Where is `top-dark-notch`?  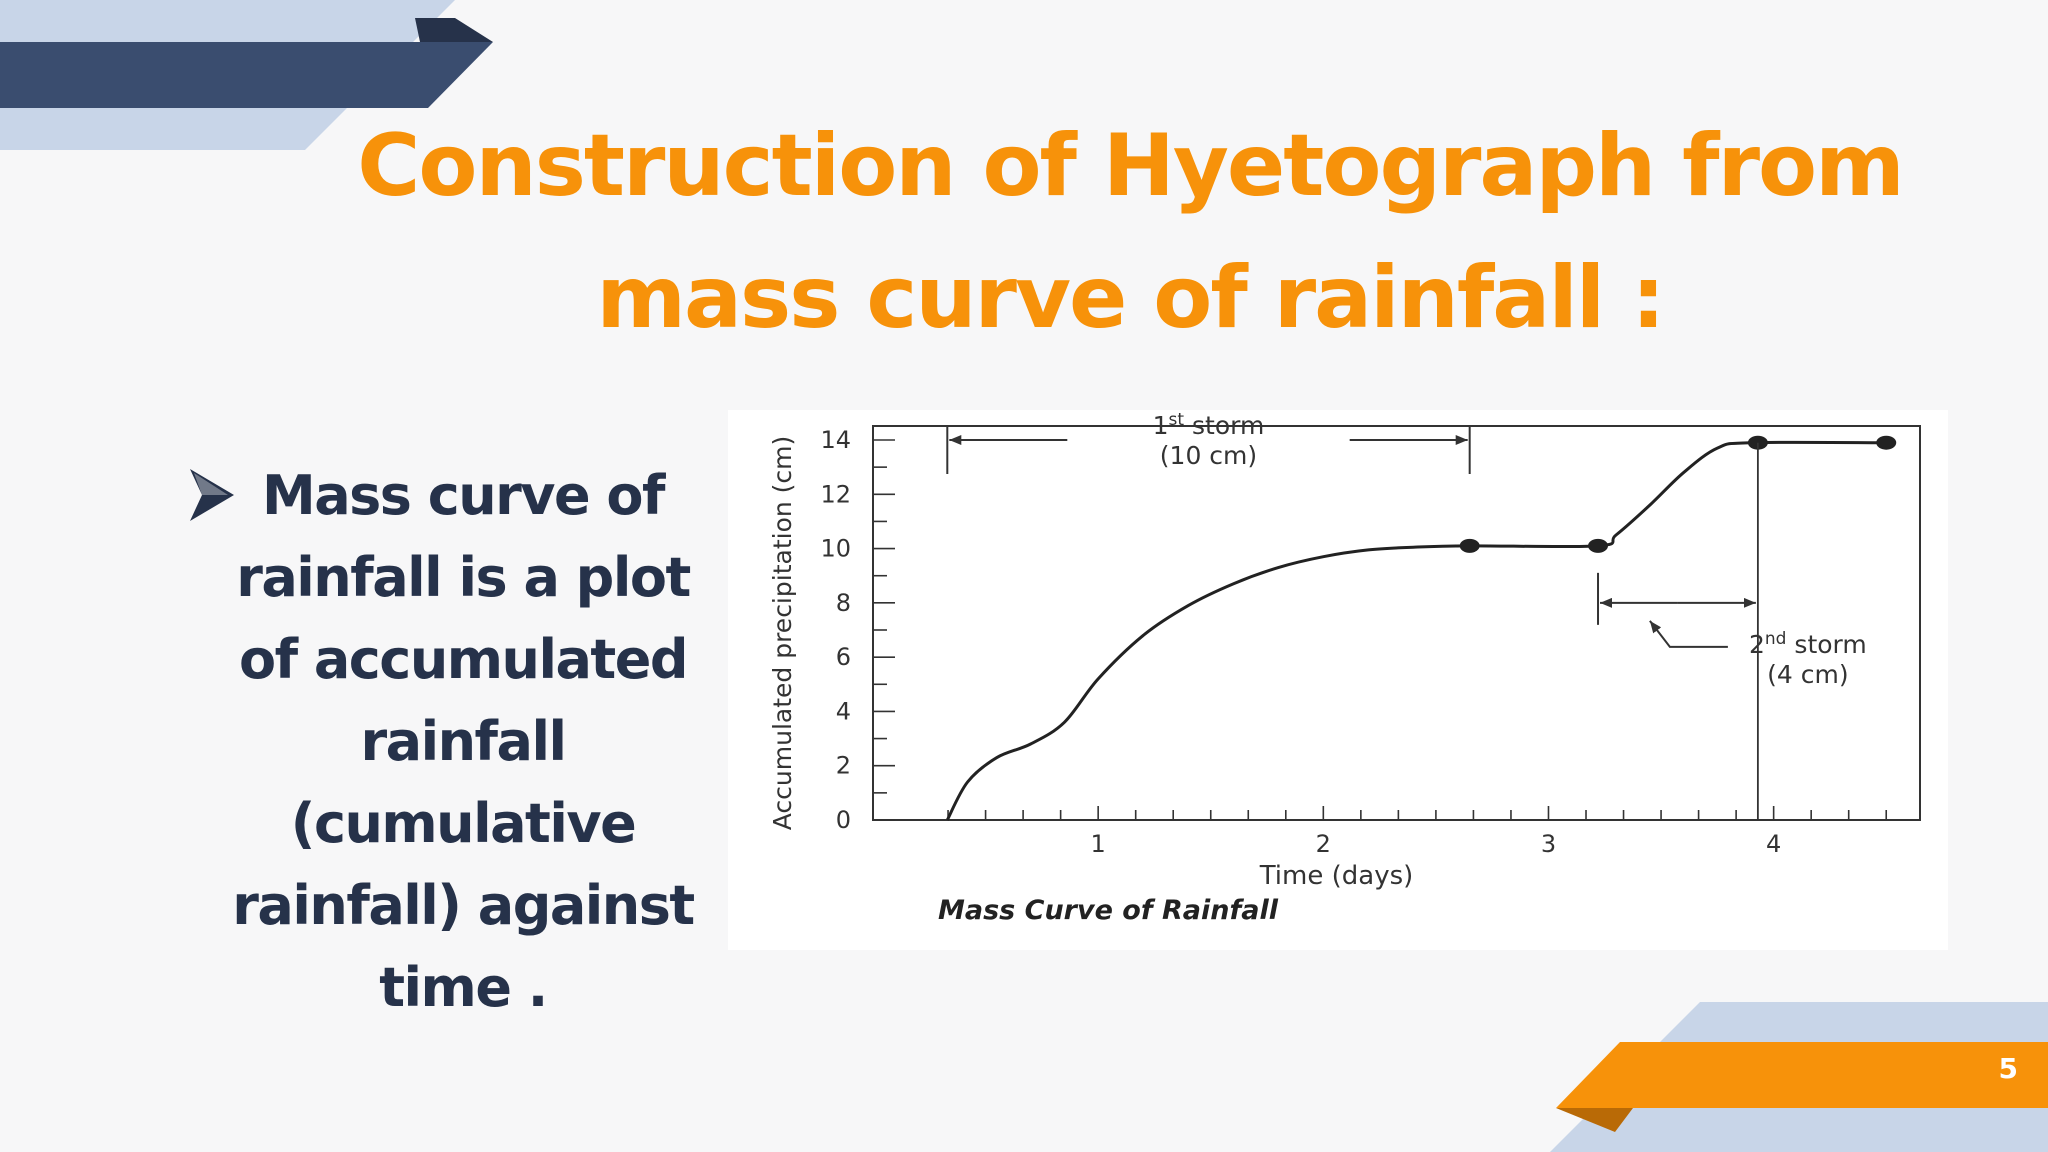 top-dark-notch is located at coordinates (454, 30).